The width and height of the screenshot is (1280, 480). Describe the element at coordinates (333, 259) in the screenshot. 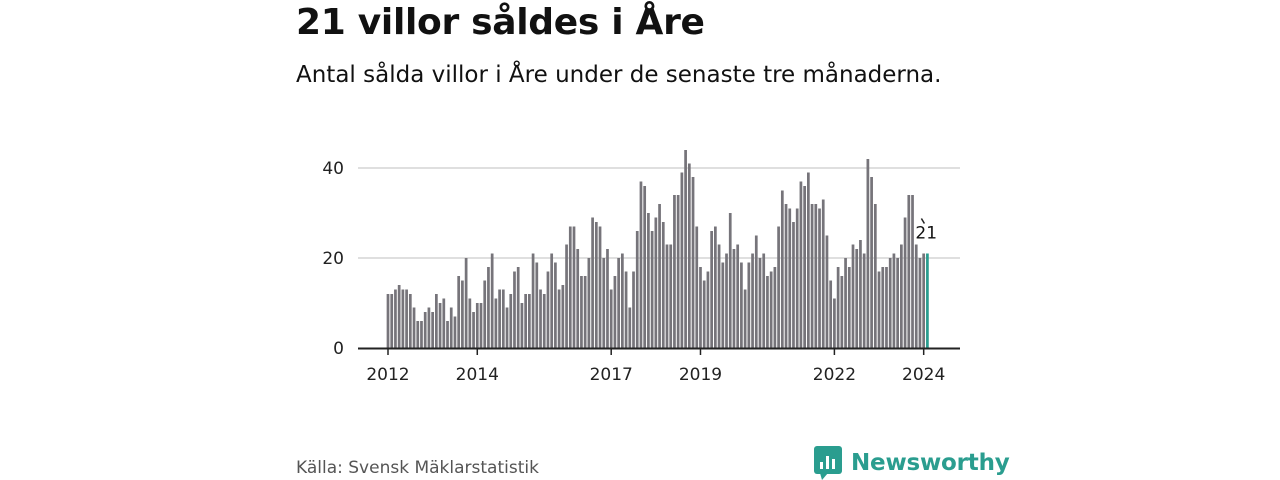

I see `y-tick-label: 20` at that location.